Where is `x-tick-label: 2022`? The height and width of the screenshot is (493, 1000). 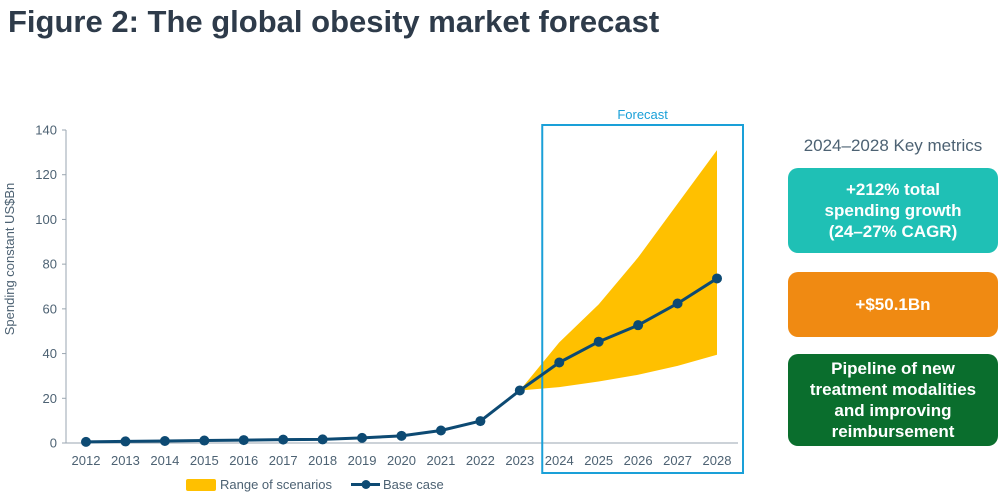
x-tick-label: 2022 is located at coordinates (480, 460).